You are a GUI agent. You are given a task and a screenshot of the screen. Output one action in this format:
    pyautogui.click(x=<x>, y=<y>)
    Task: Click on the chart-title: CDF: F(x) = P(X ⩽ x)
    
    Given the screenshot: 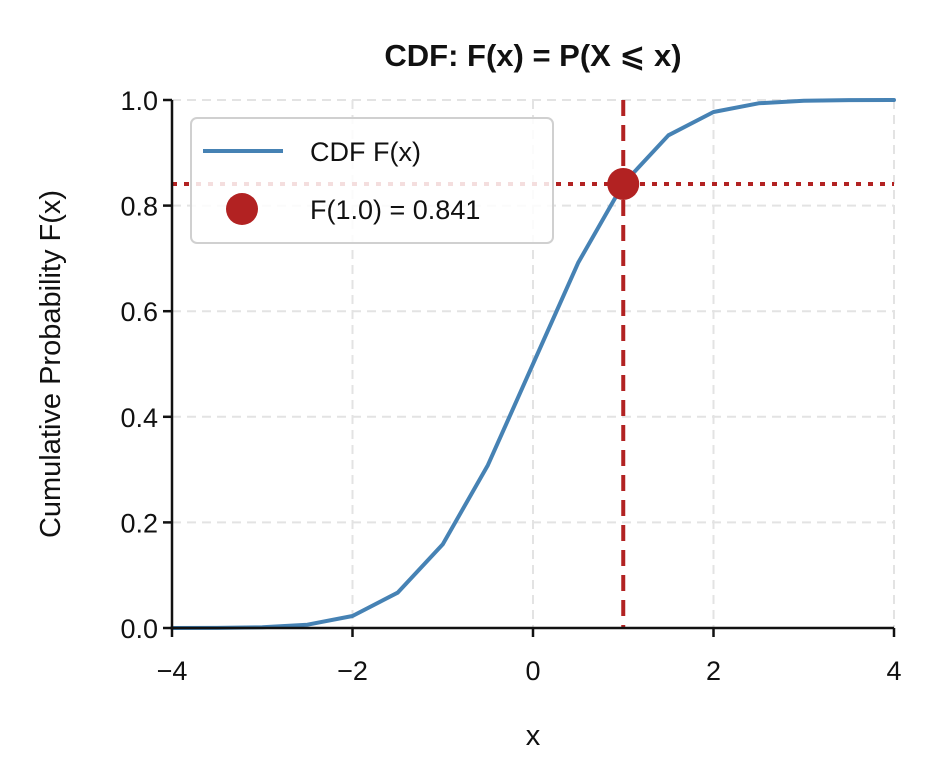 What is the action you would take?
    pyautogui.click(x=532, y=55)
    